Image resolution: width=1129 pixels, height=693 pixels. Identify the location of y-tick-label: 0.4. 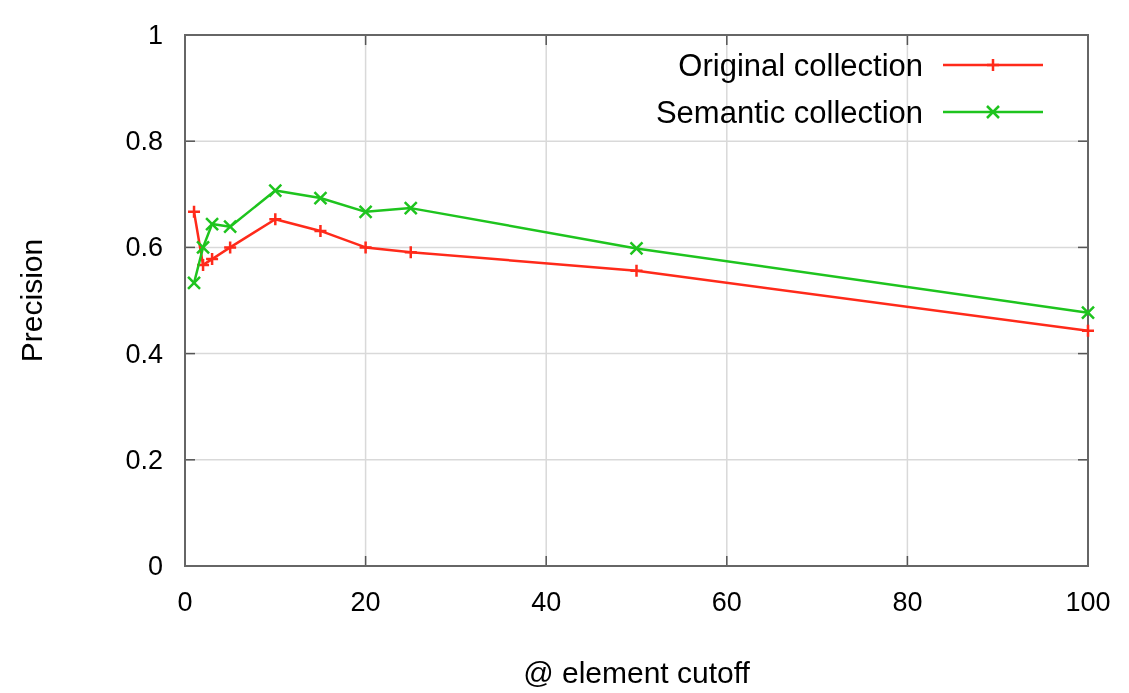
(144, 353).